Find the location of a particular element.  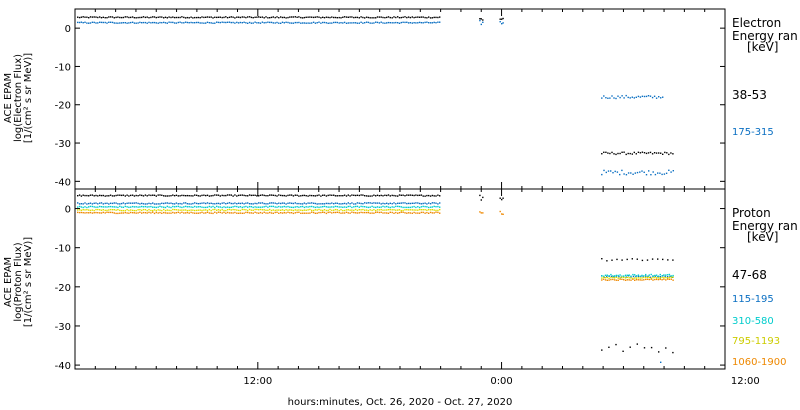

electron-legend: Electron Energy ran [keV] 38-53 175-315 is located at coordinates (765, 77).